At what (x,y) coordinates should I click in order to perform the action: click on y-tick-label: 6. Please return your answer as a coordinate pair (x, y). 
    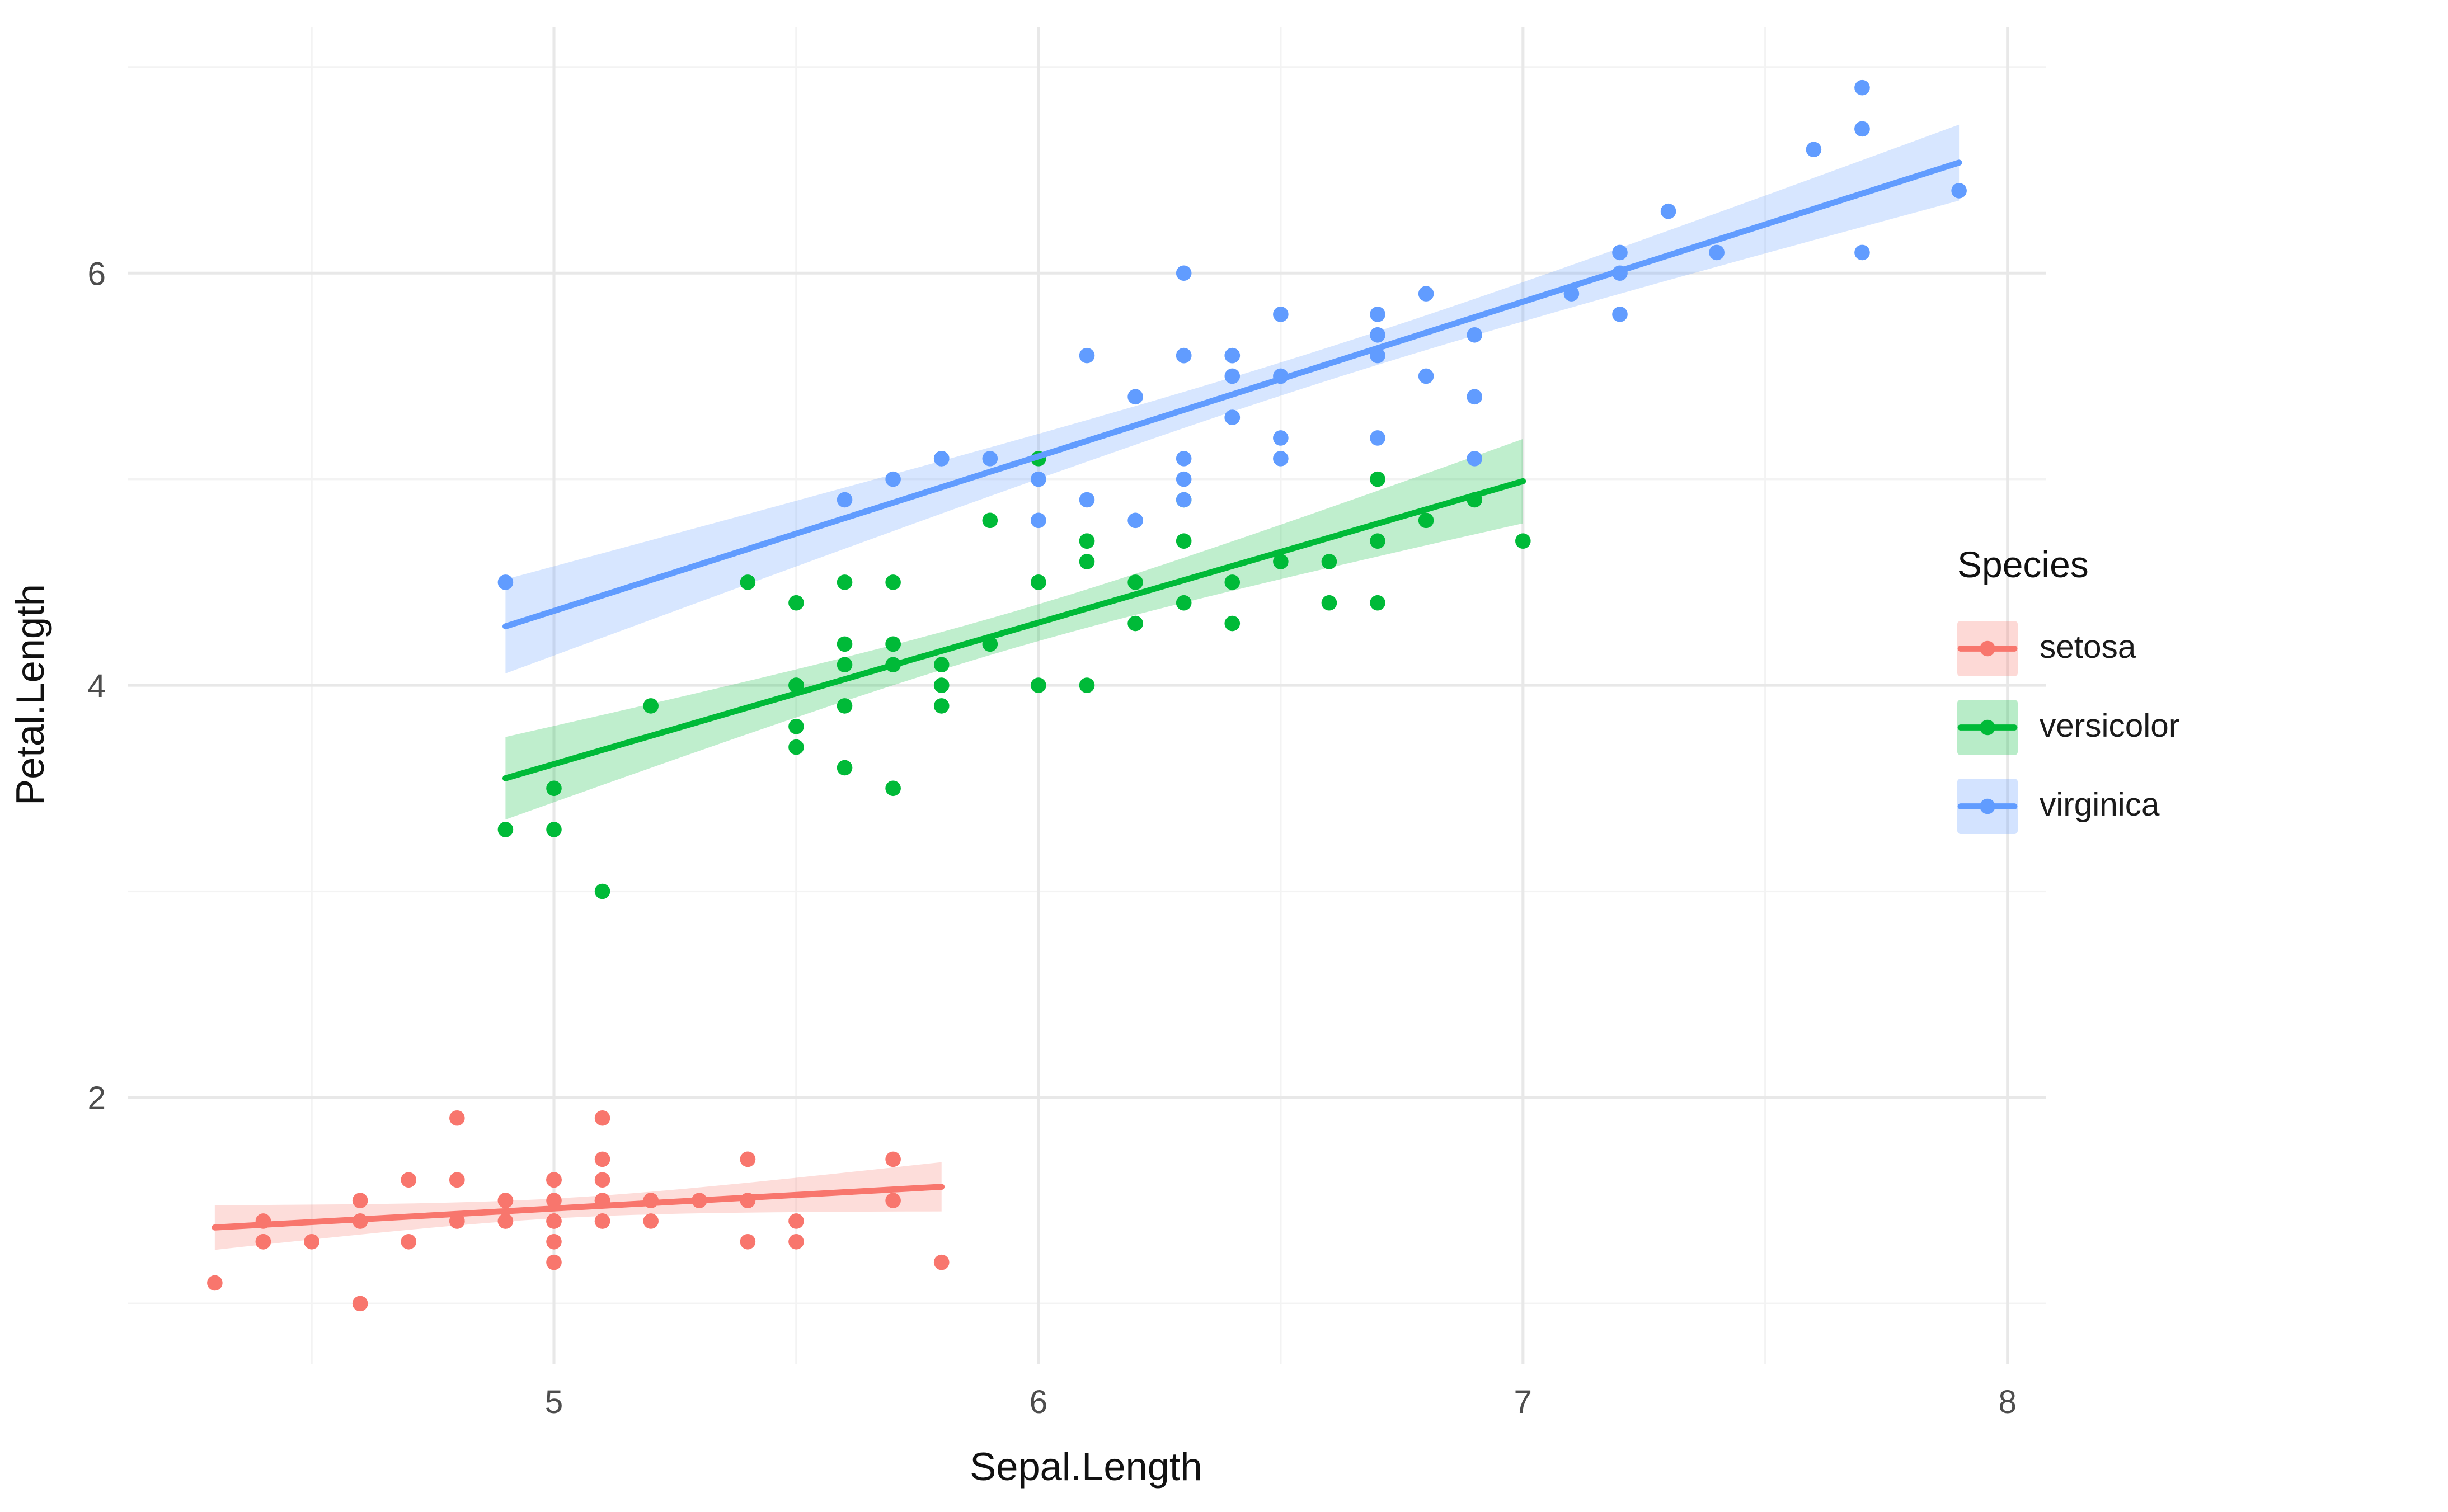
    Looking at the image, I should click on (96, 274).